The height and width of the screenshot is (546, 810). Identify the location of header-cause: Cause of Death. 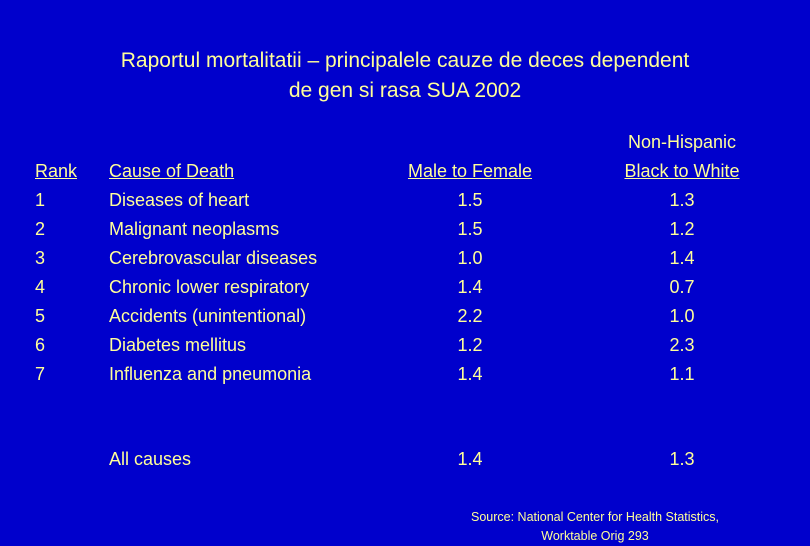
(172, 171).